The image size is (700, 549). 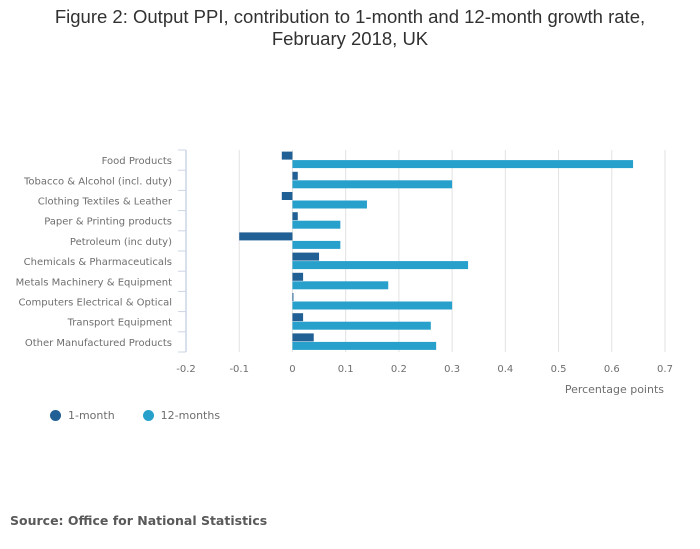 I want to click on category-label: Metals Machinery & Equipment, so click(x=94, y=282).